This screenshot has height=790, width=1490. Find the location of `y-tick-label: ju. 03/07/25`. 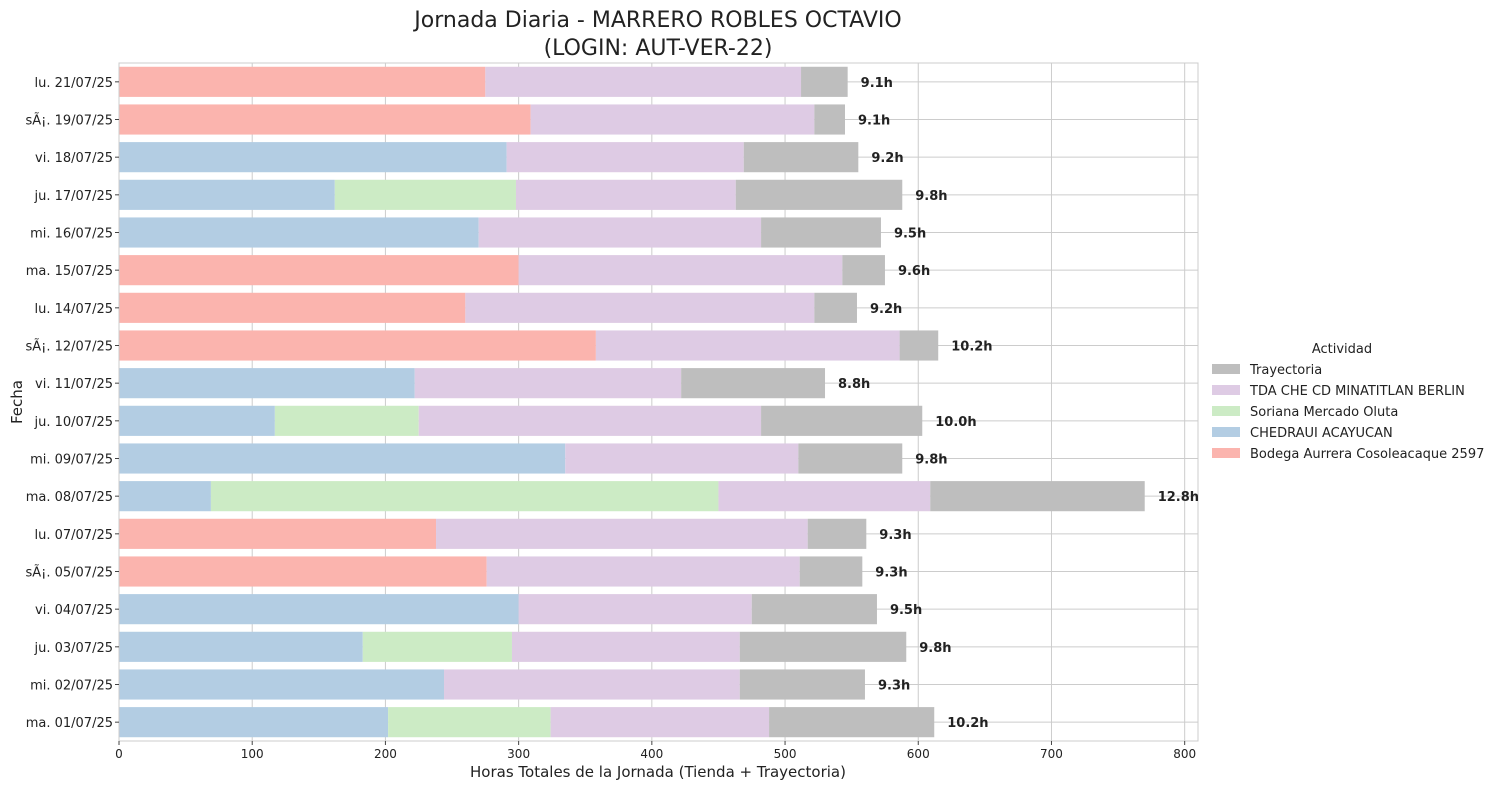

y-tick-label: ju. 03/07/25 is located at coordinates (73, 648).